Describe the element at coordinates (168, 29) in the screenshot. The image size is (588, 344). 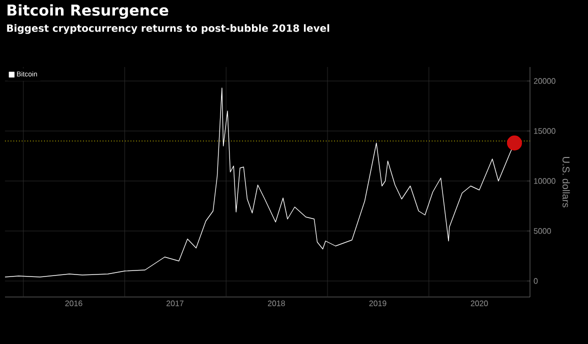
I see `chart-subtitle: Biggest cryptocurrency returns to post-bubble 2018 level` at that location.